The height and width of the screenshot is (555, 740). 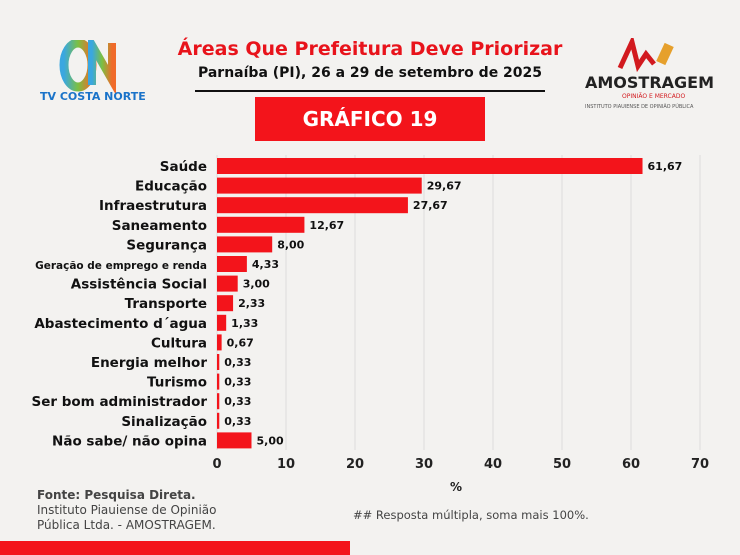 I want to click on multiple-response-note: ## Resposta múltipla, soma mais 100%., so click(x=471, y=515).